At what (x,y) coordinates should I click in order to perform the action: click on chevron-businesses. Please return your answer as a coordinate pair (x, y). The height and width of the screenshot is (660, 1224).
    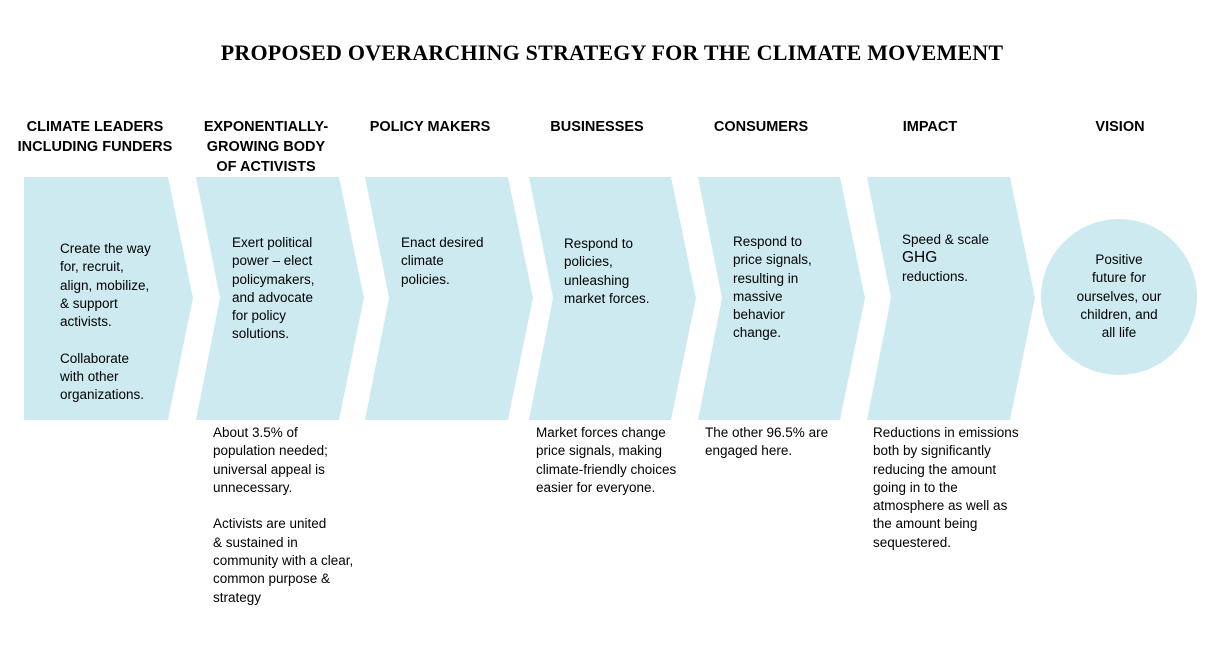
    Looking at the image, I should click on (612, 298).